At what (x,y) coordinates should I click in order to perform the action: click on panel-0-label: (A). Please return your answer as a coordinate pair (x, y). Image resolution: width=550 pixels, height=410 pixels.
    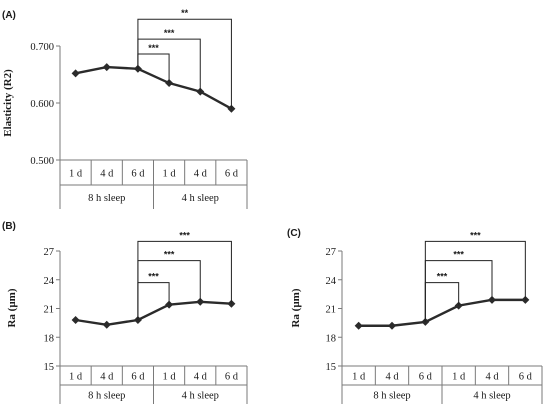
    Looking at the image, I should click on (9, 15).